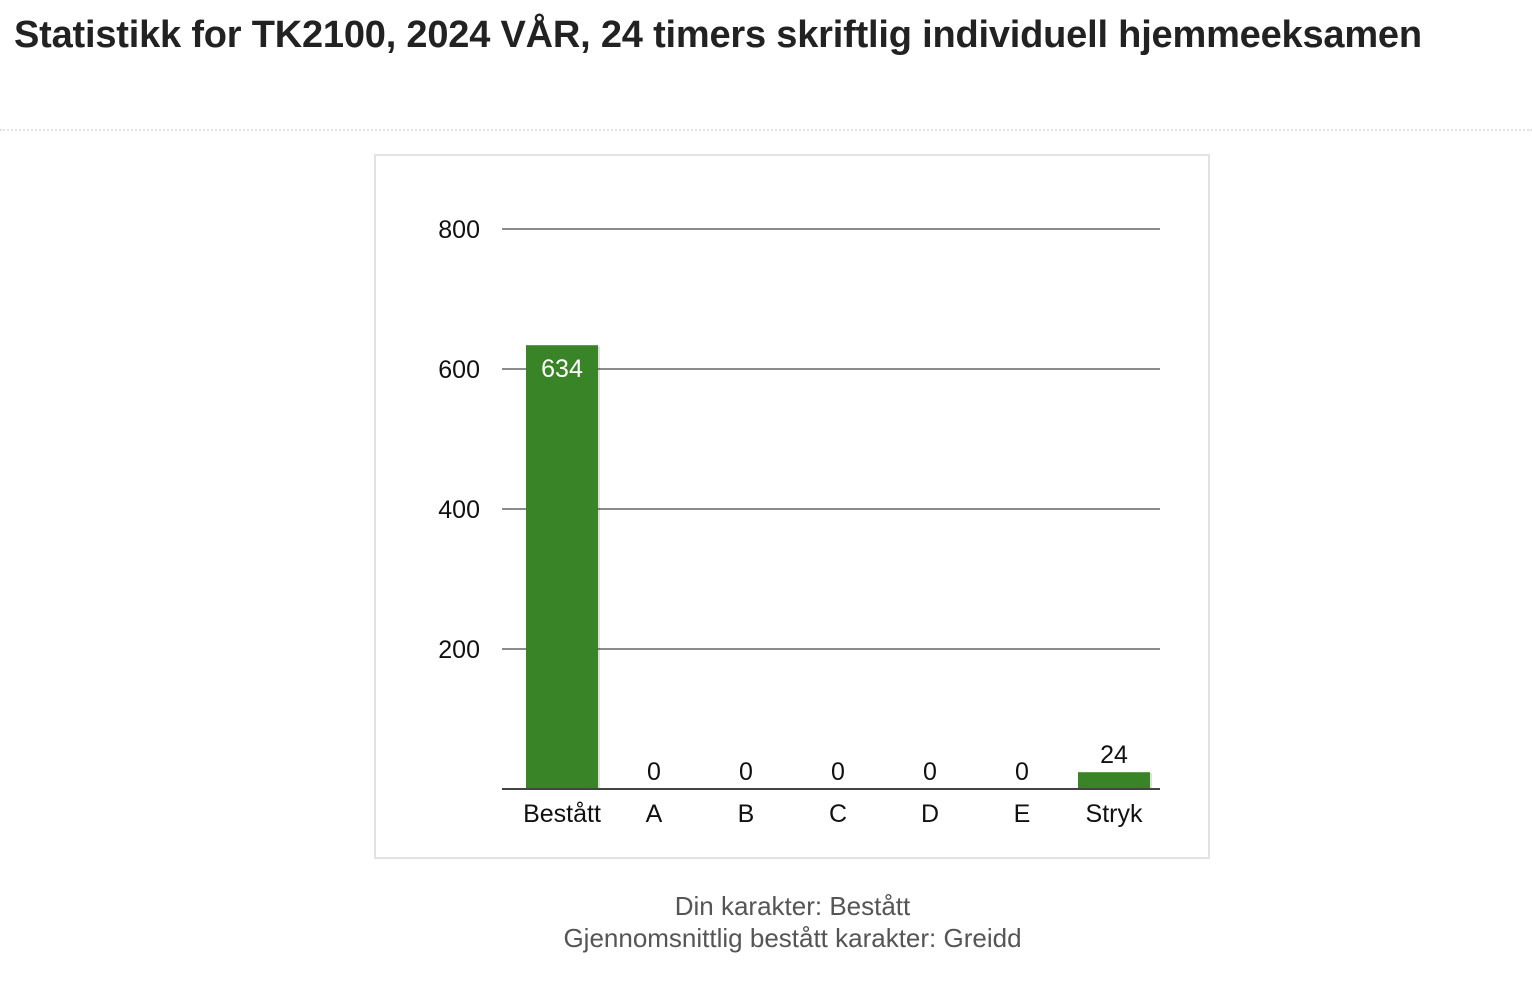  Describe the element at coordinates (459, 650) in the screenshot. I see `y-tick-label: 200` at that location.